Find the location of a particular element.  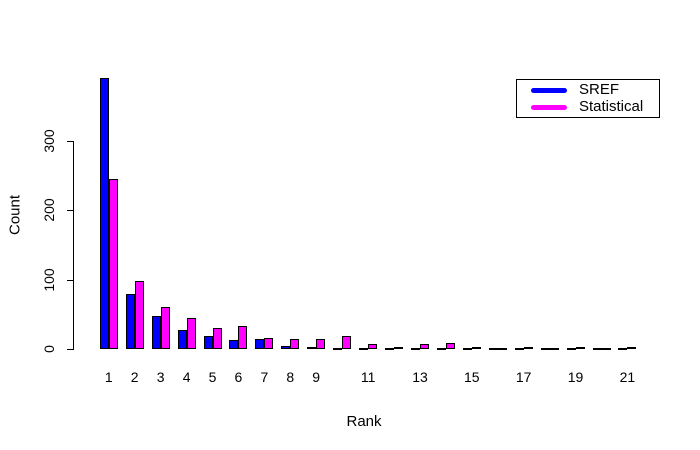

x-tick-label-17: 17 is located at coordinates (523, 377).